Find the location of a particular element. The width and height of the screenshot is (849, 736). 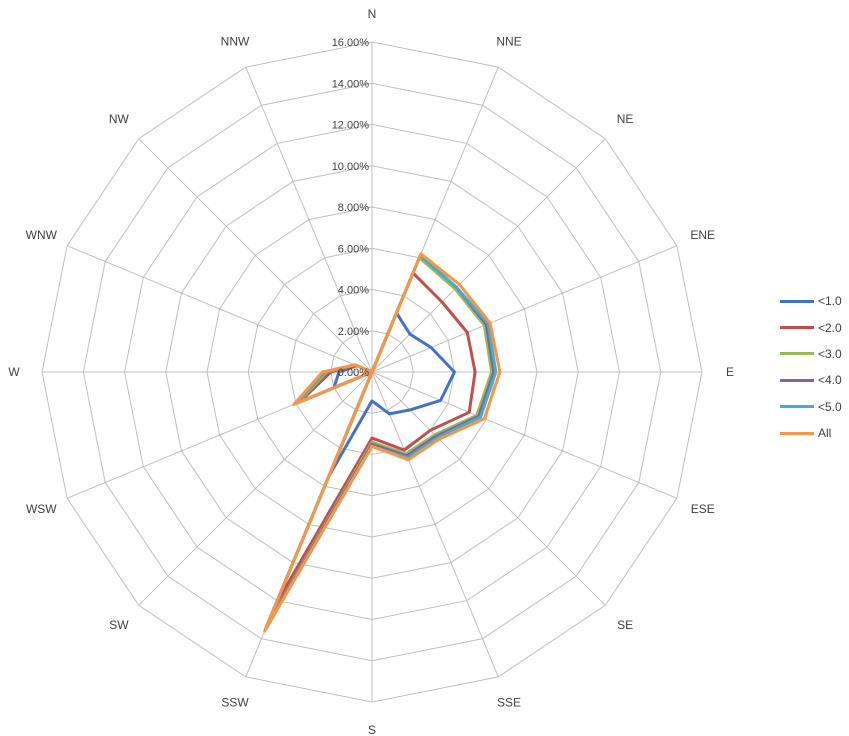

spoke-sse is located at coordinates (435, 524).